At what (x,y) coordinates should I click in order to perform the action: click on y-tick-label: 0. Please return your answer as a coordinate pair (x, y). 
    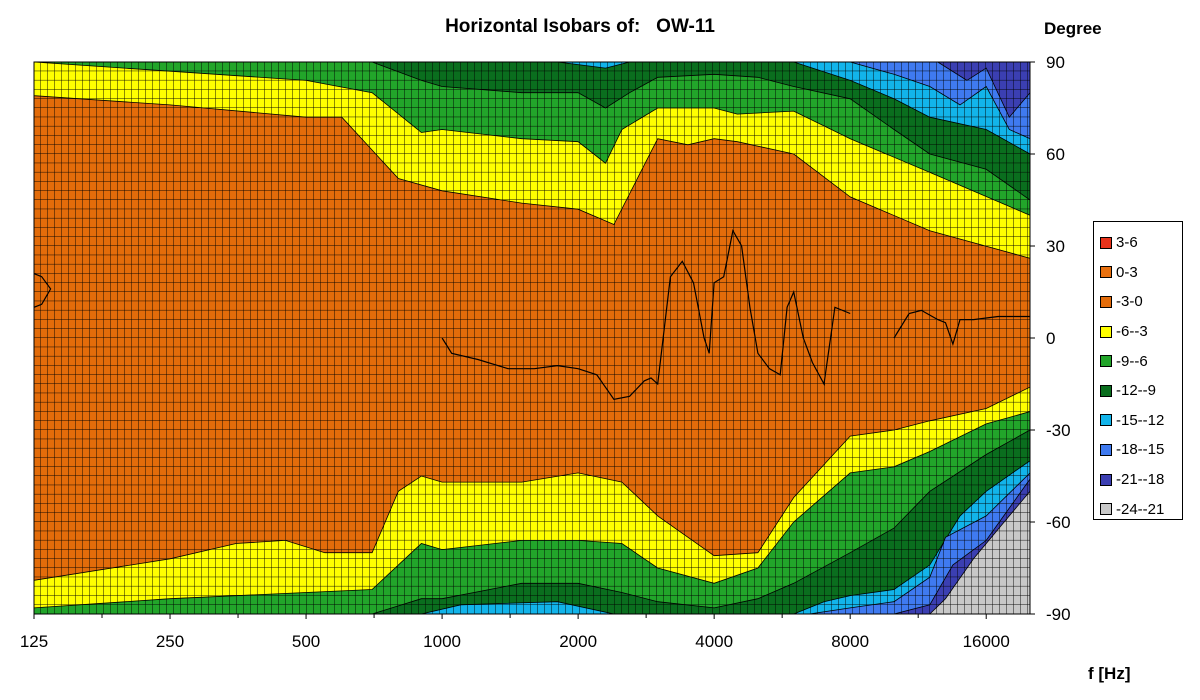
    Looking at the image, I should click on (1050, 338).